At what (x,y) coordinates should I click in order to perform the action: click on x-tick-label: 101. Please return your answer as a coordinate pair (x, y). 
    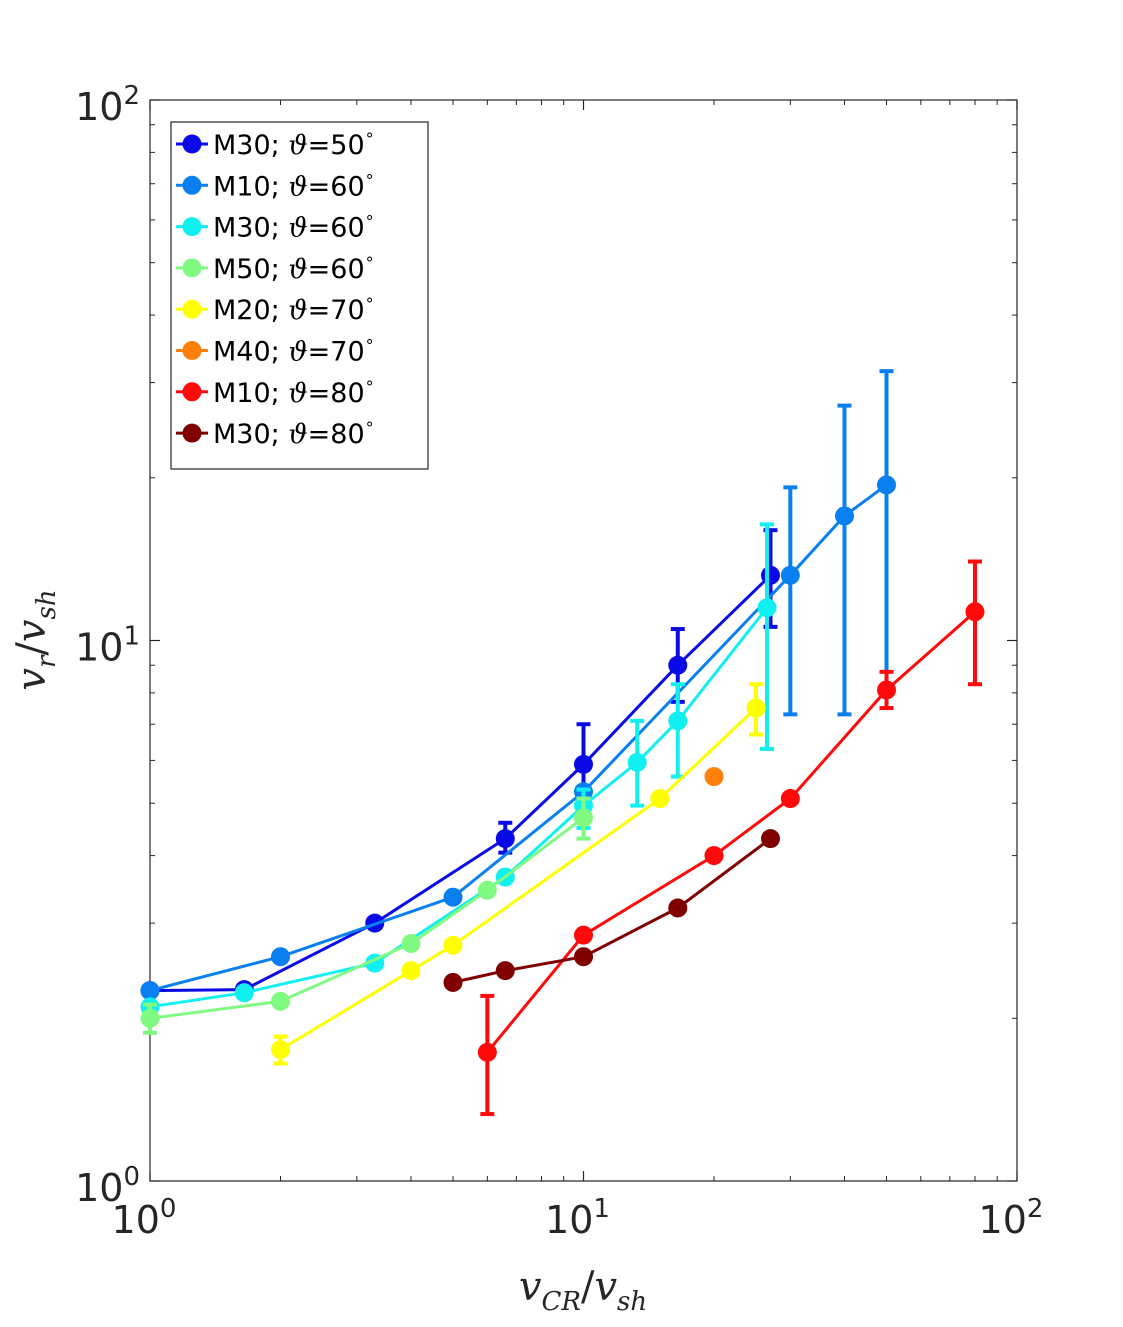
    Looking at the image, I should click on (577, 1218).